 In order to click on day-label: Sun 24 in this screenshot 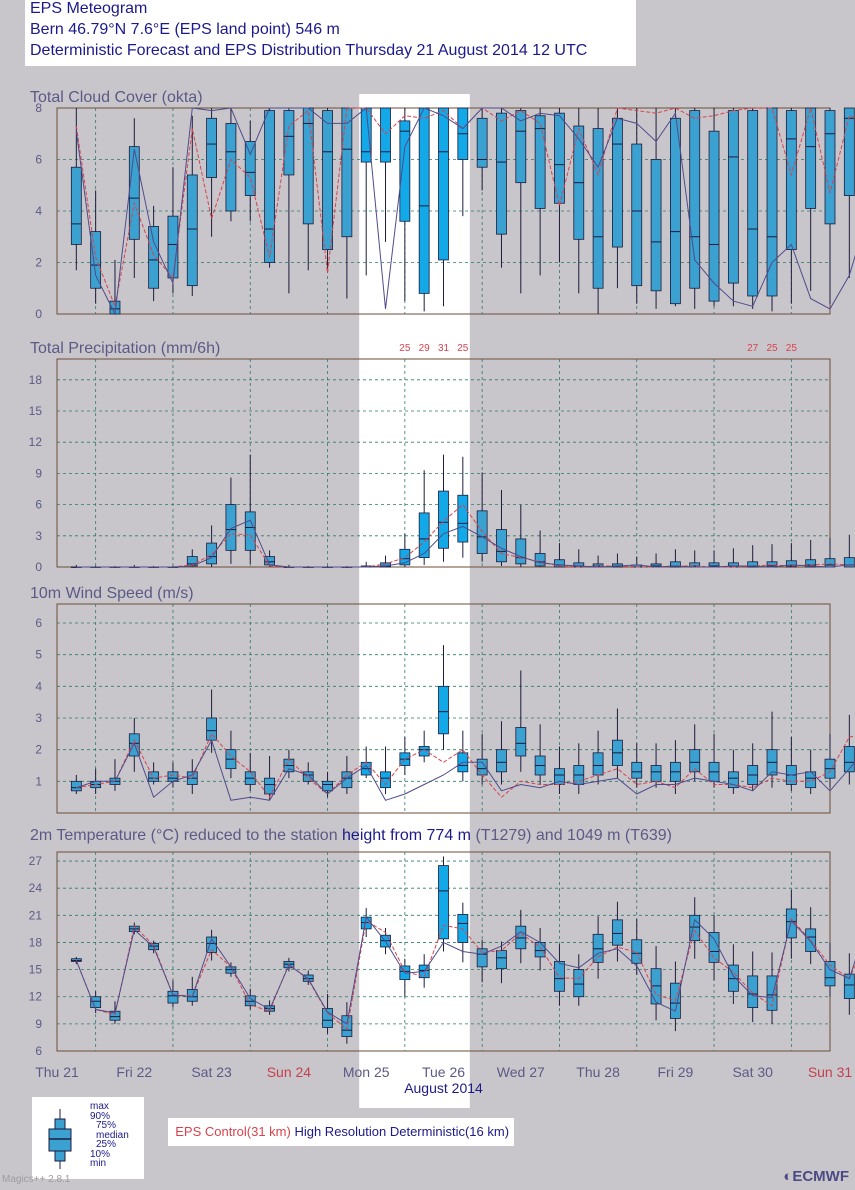, I will do `click(289, 1072)`.